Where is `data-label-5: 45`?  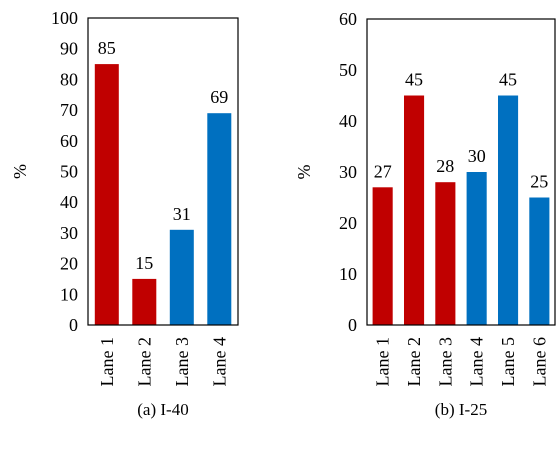 data-label-5: 45 is located at coordinates (508, 80).